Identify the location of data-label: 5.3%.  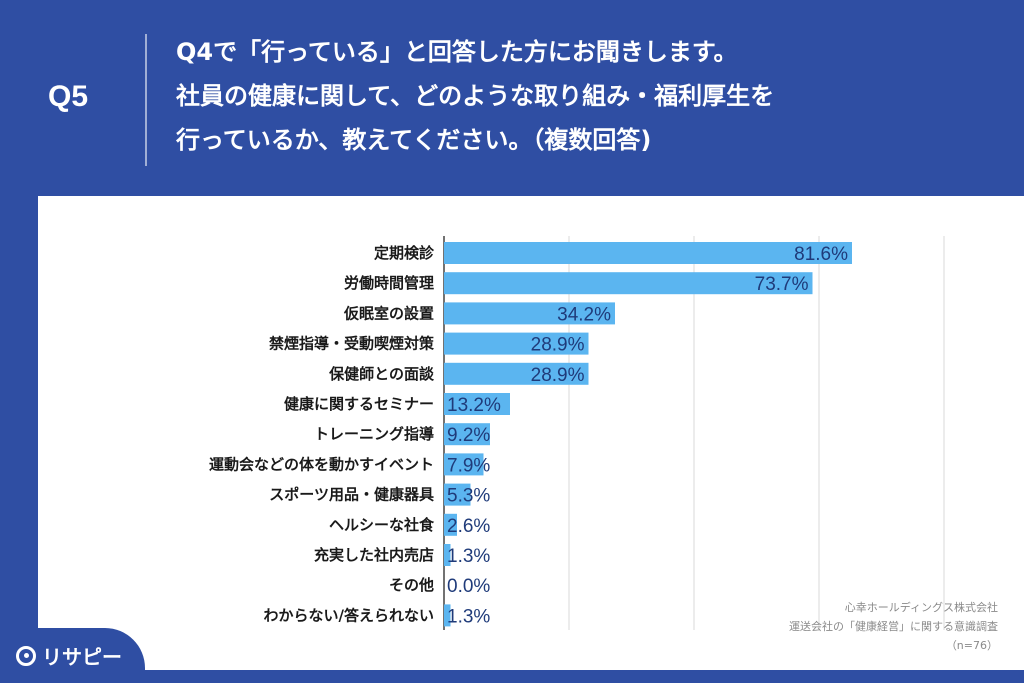
(468, 496).